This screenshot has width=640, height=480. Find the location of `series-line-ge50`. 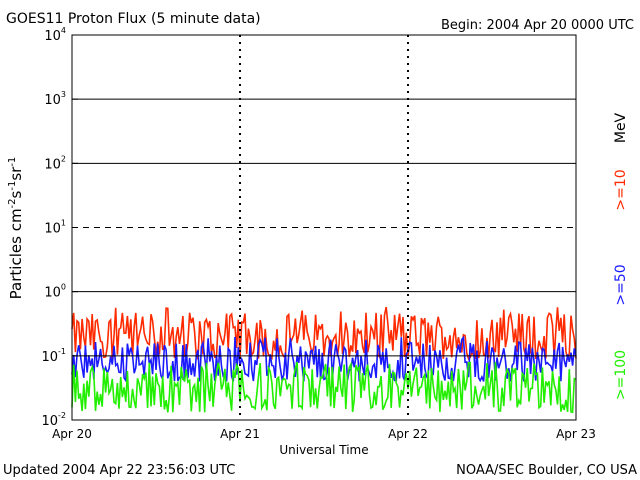

series-line-ge50 is located at coordinates (324, 359).